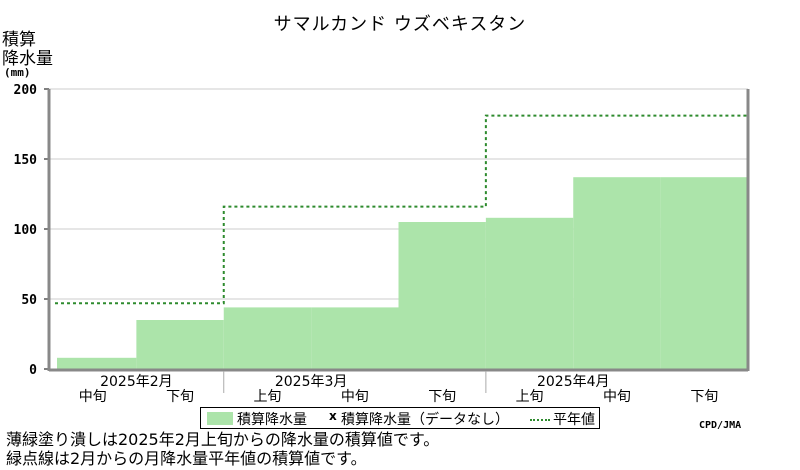 This screenshot has height=470, width=800. I want to click on legend-bar-swatch, so click(220, 418).